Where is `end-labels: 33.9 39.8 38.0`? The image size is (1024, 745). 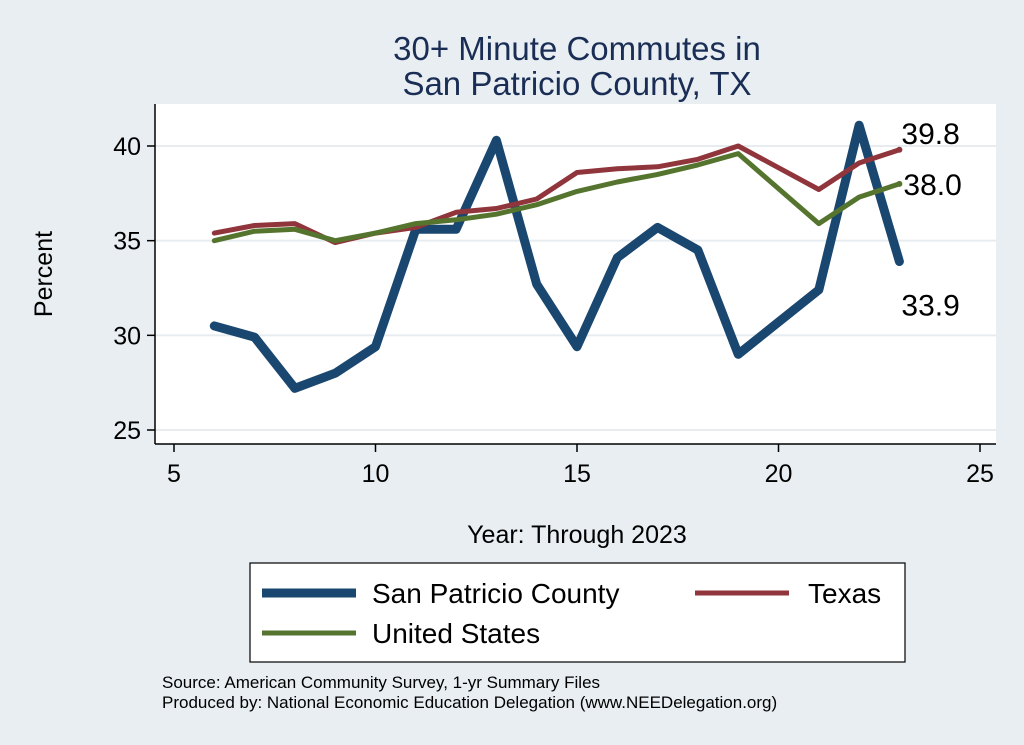
end-labels: 33.9 39.8 38.0 is located at coordinates (929, 220).